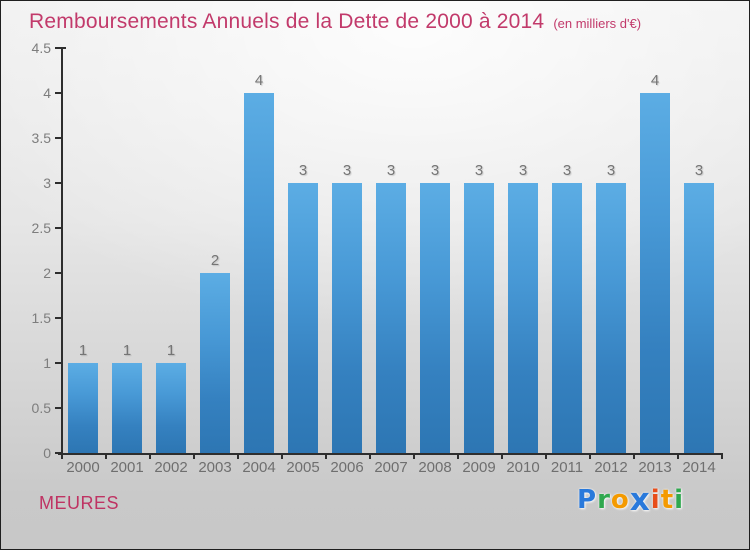 This screenshot has height=550, width=750. Describe the element at coordinates (699, 318) in the screenshot. I see `bar-2014` at that location.